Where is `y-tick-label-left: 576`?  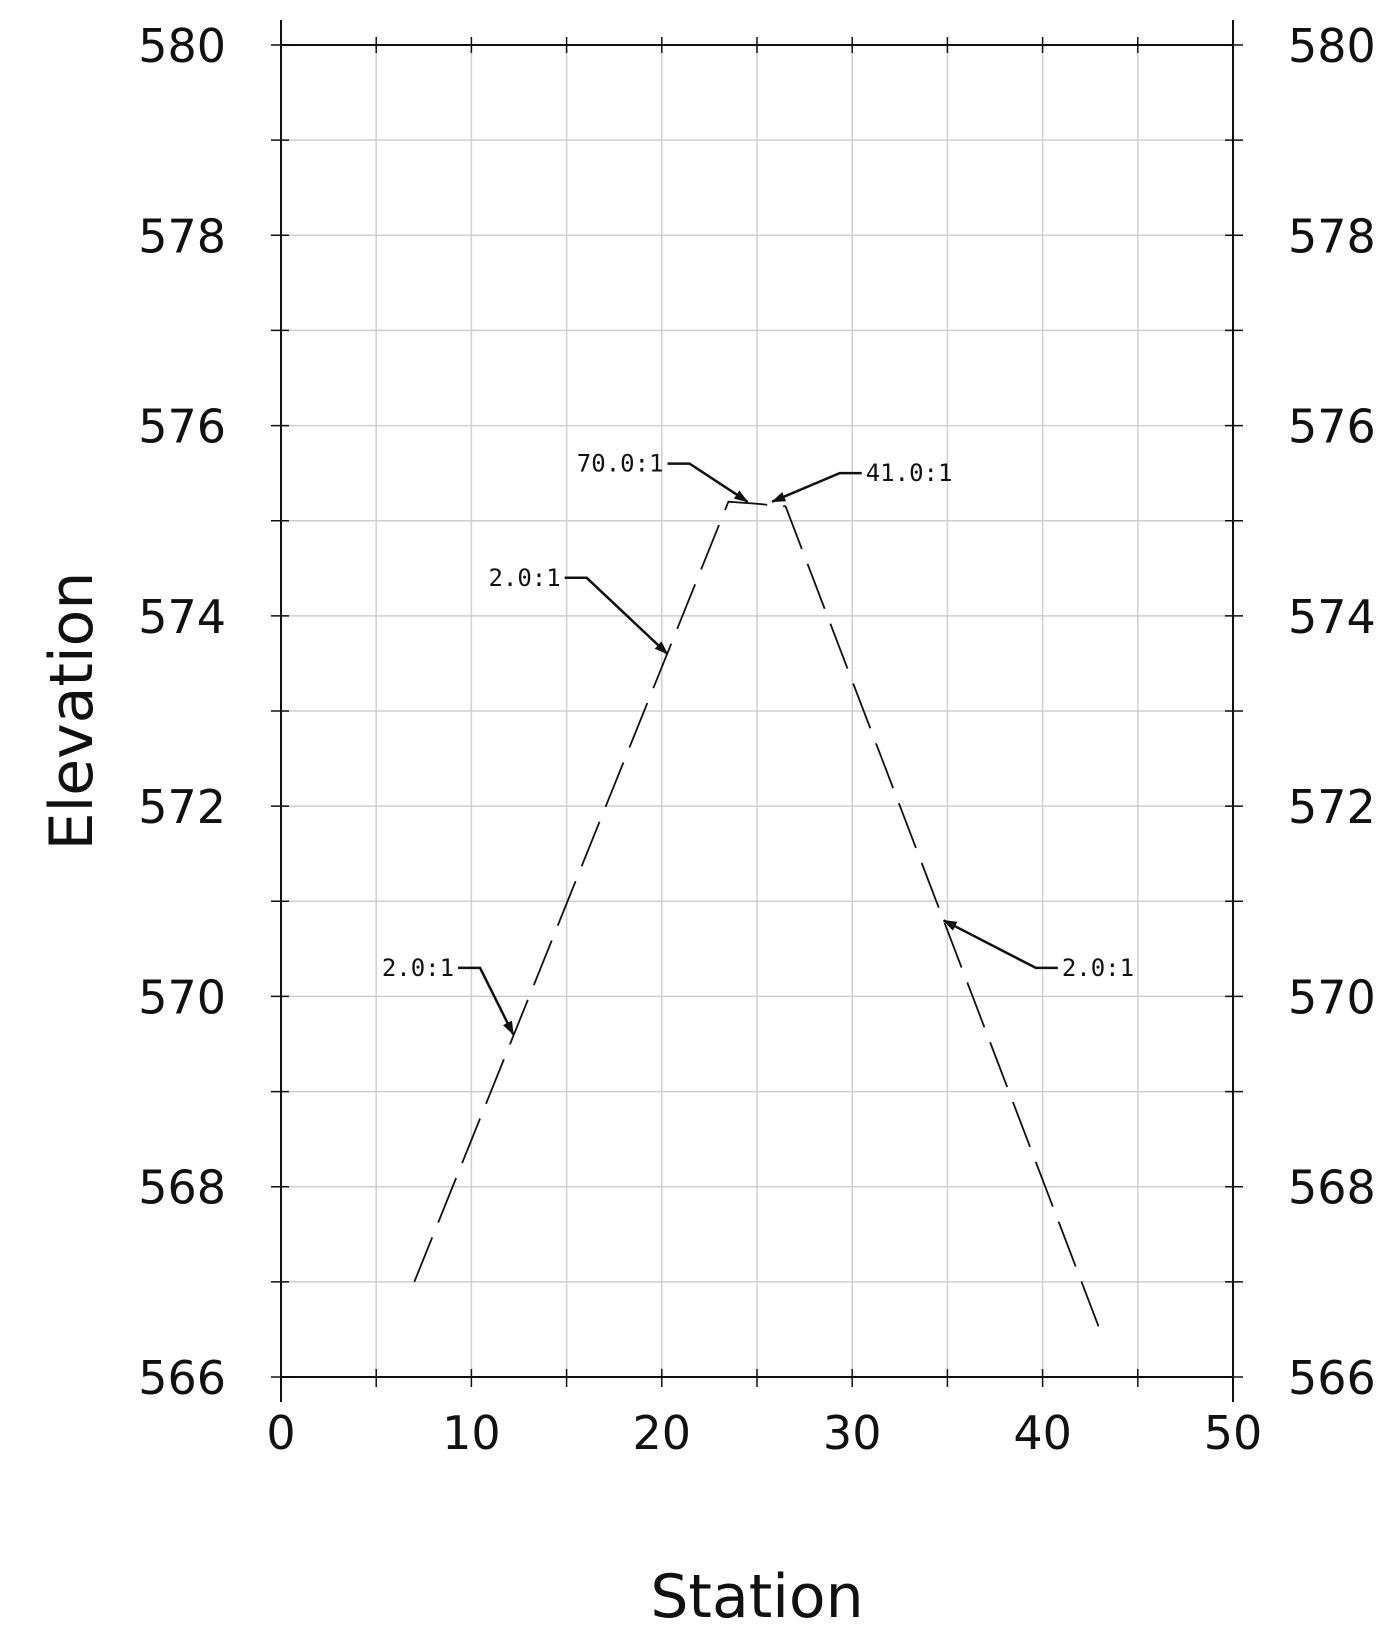
y-tick-label-left: 576 is located at coordinates (182, 427).